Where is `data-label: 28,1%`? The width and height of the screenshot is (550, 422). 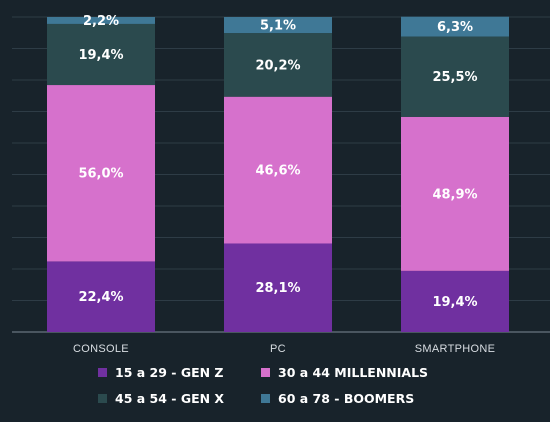
data-label: 28,1% is located at coordinates (277, 288).